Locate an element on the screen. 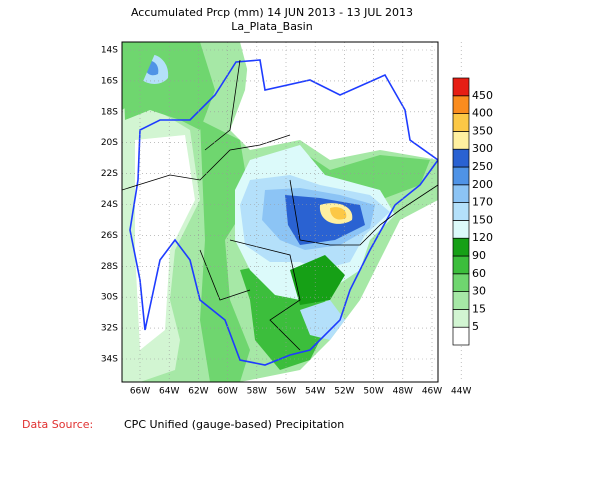 This screenshot has width=600, height=489. lat-label: 26S is located at coordinates (109, 236).